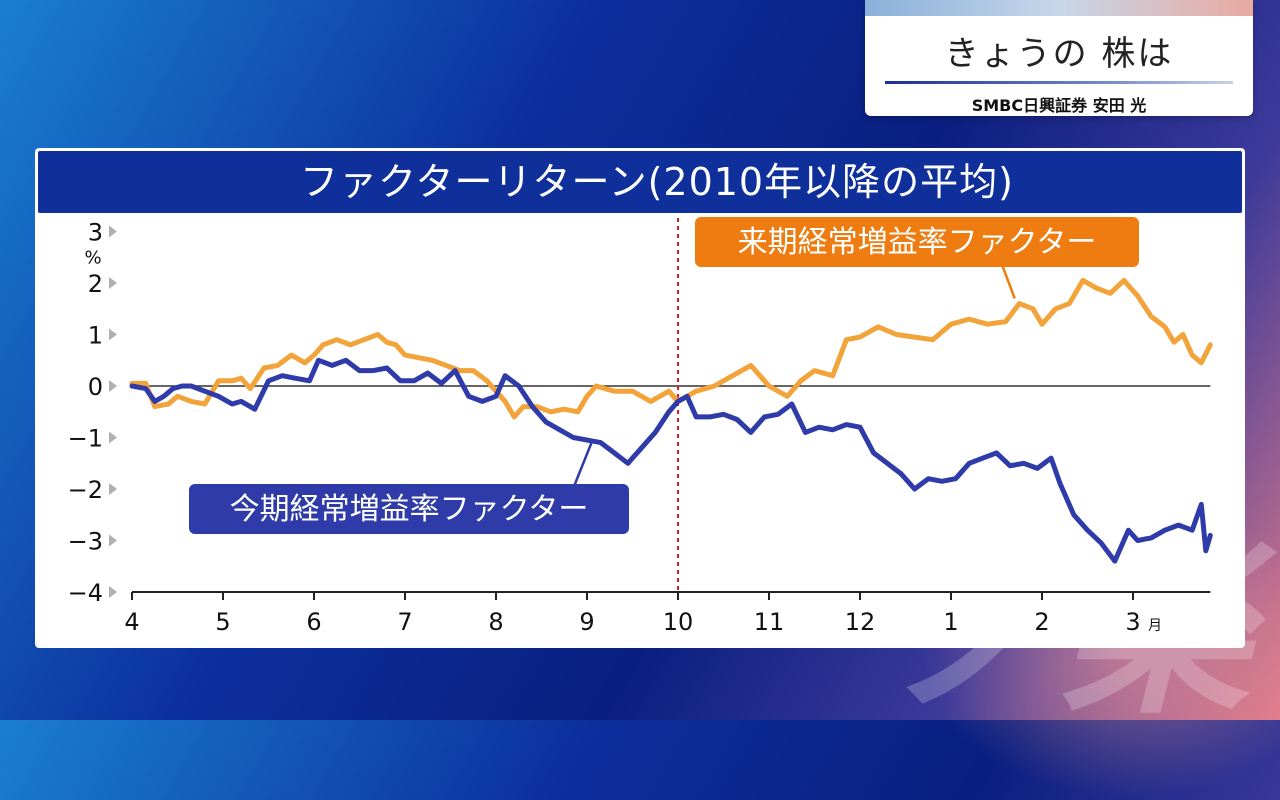  Describe the element at coordinates (1132, 622) in the screenshot. I see `x-tick-label: 3` at that location.